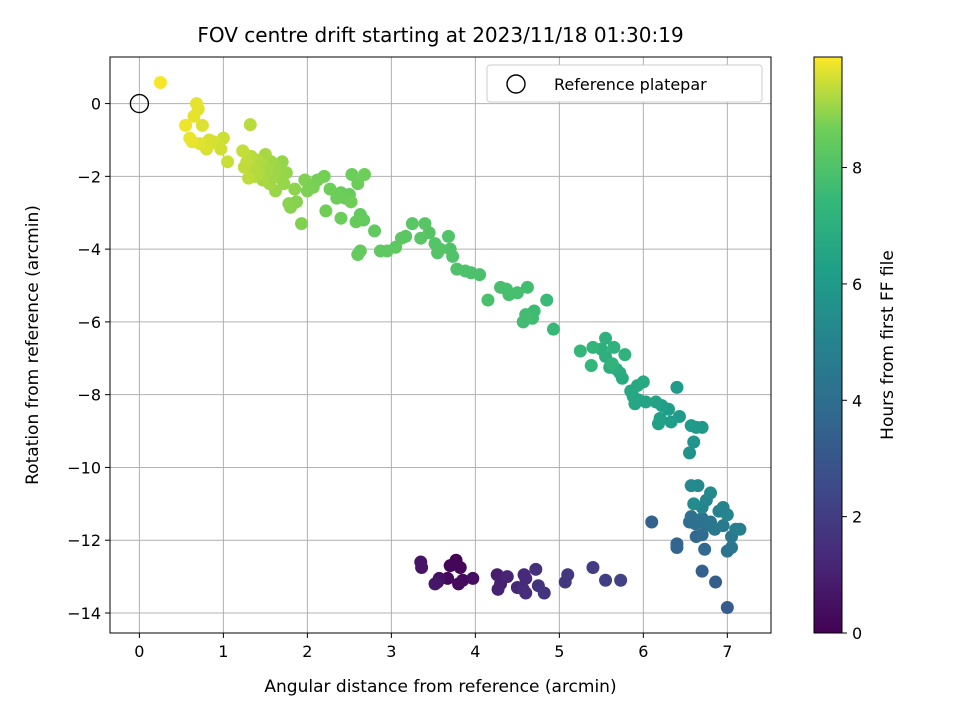 This screenshot has width=960, height=720. I want to click on x-tick-label: 5, so click(559, 651).